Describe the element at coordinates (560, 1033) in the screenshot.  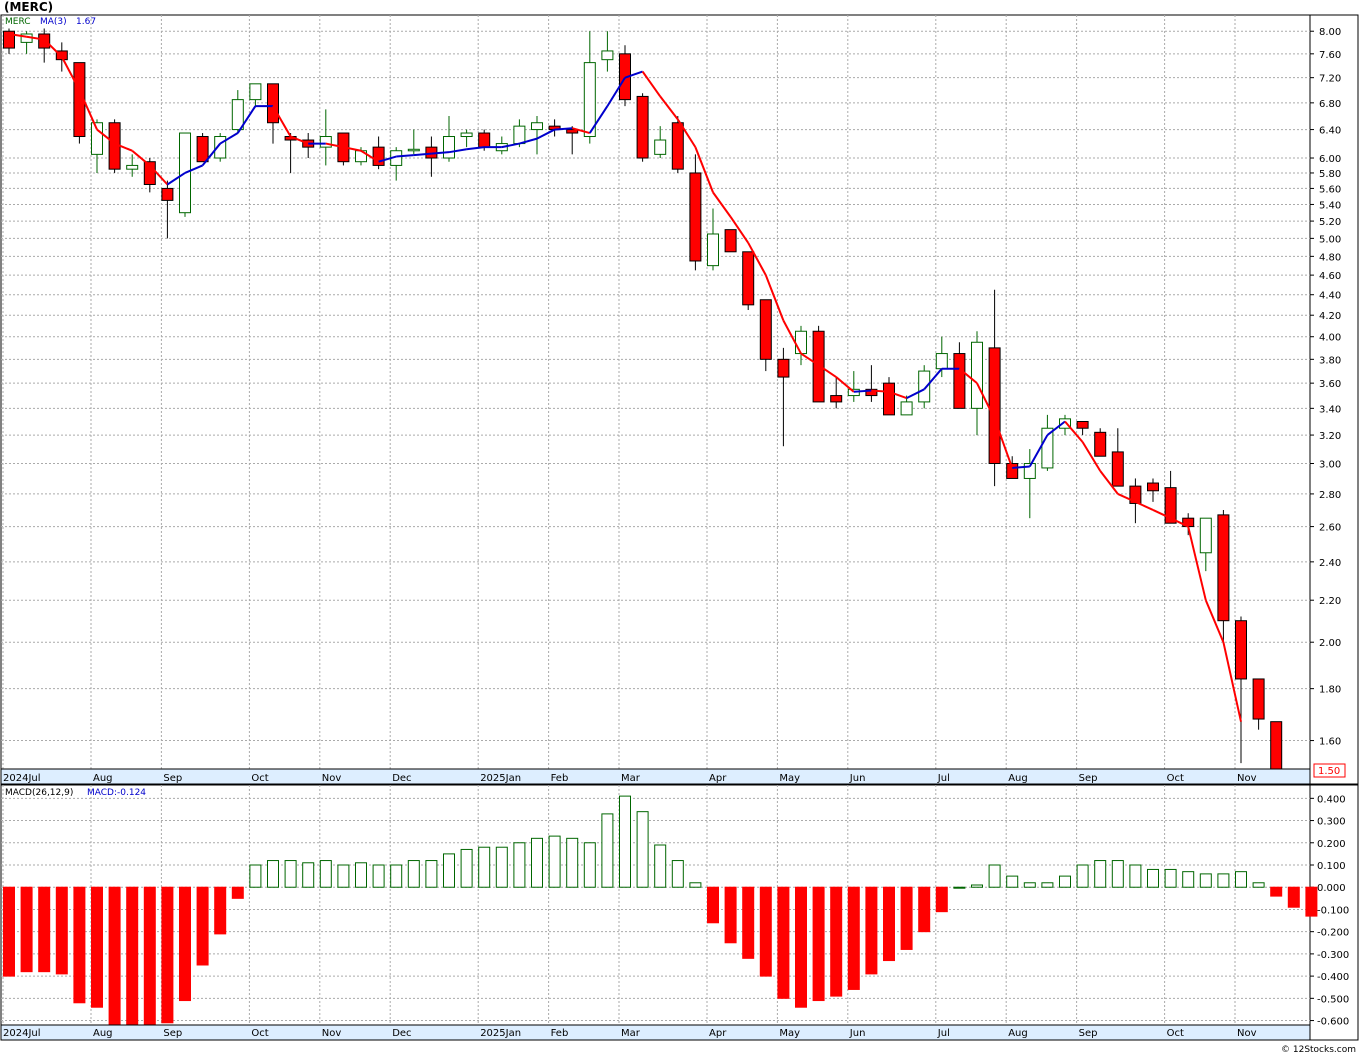
I see `macd-x-tick-label: Feb` at that location.